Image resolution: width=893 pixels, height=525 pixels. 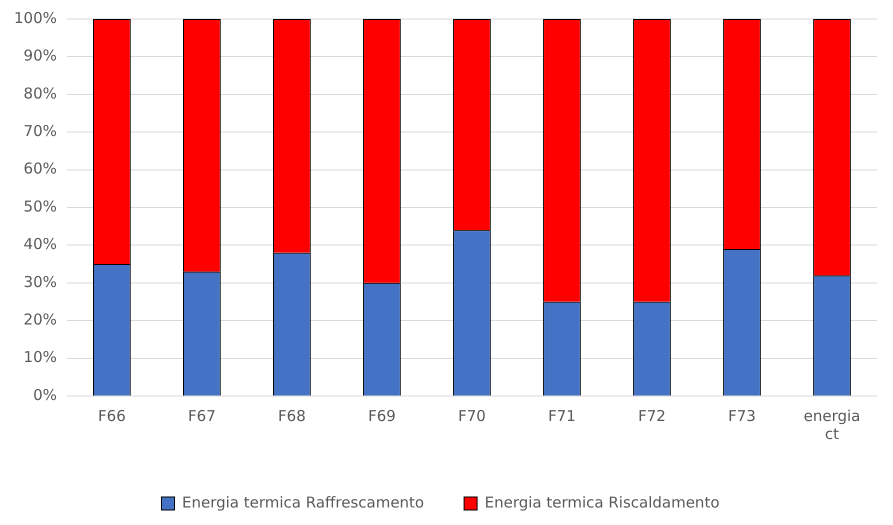 I want to click on x-tick-label: energia ct, so click(x=832, y=424).